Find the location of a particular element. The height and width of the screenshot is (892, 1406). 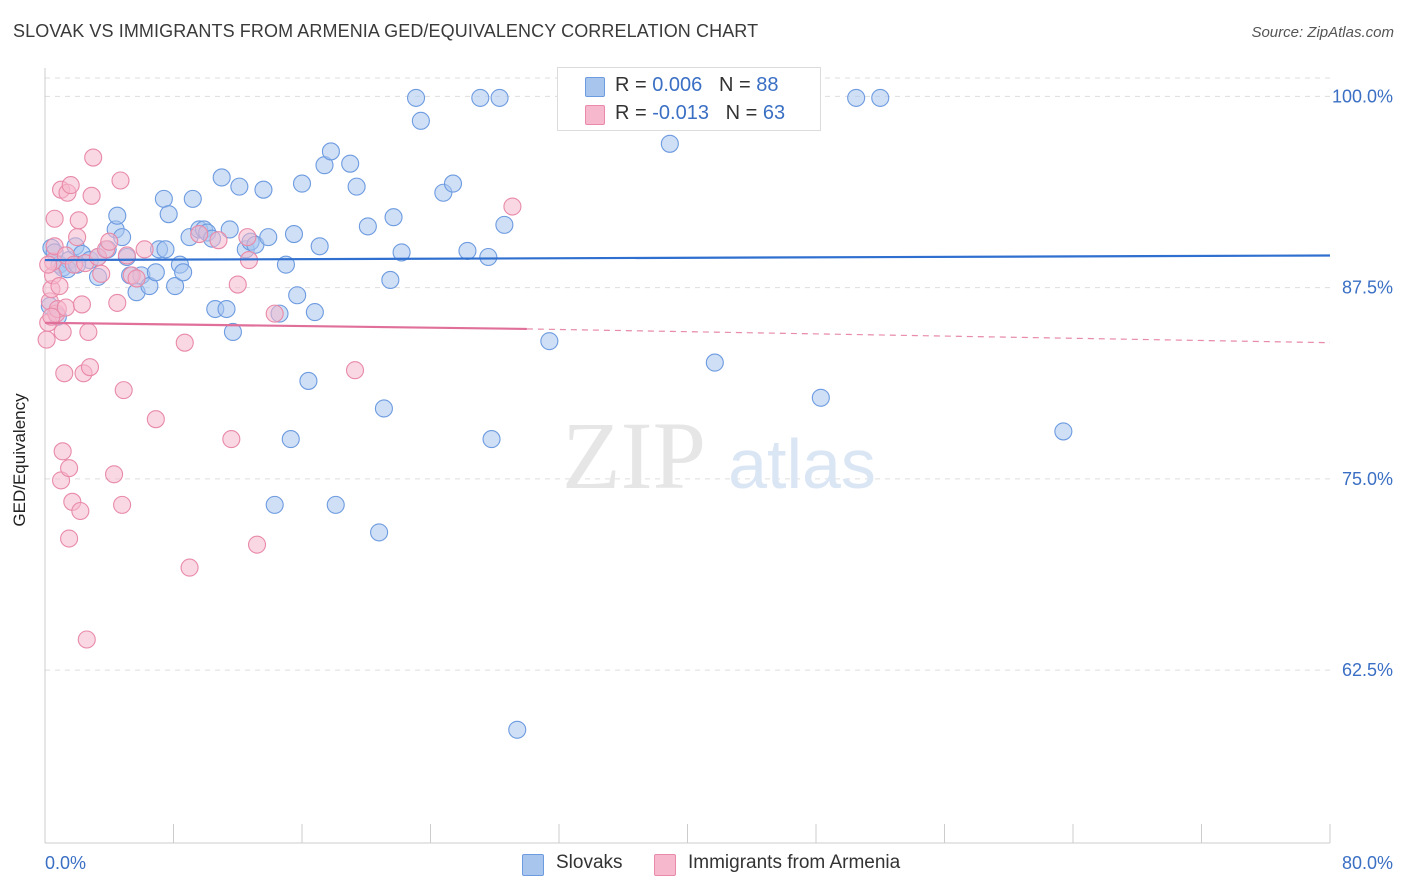

armenia-trend-extension is located at coordinates (928, 336).